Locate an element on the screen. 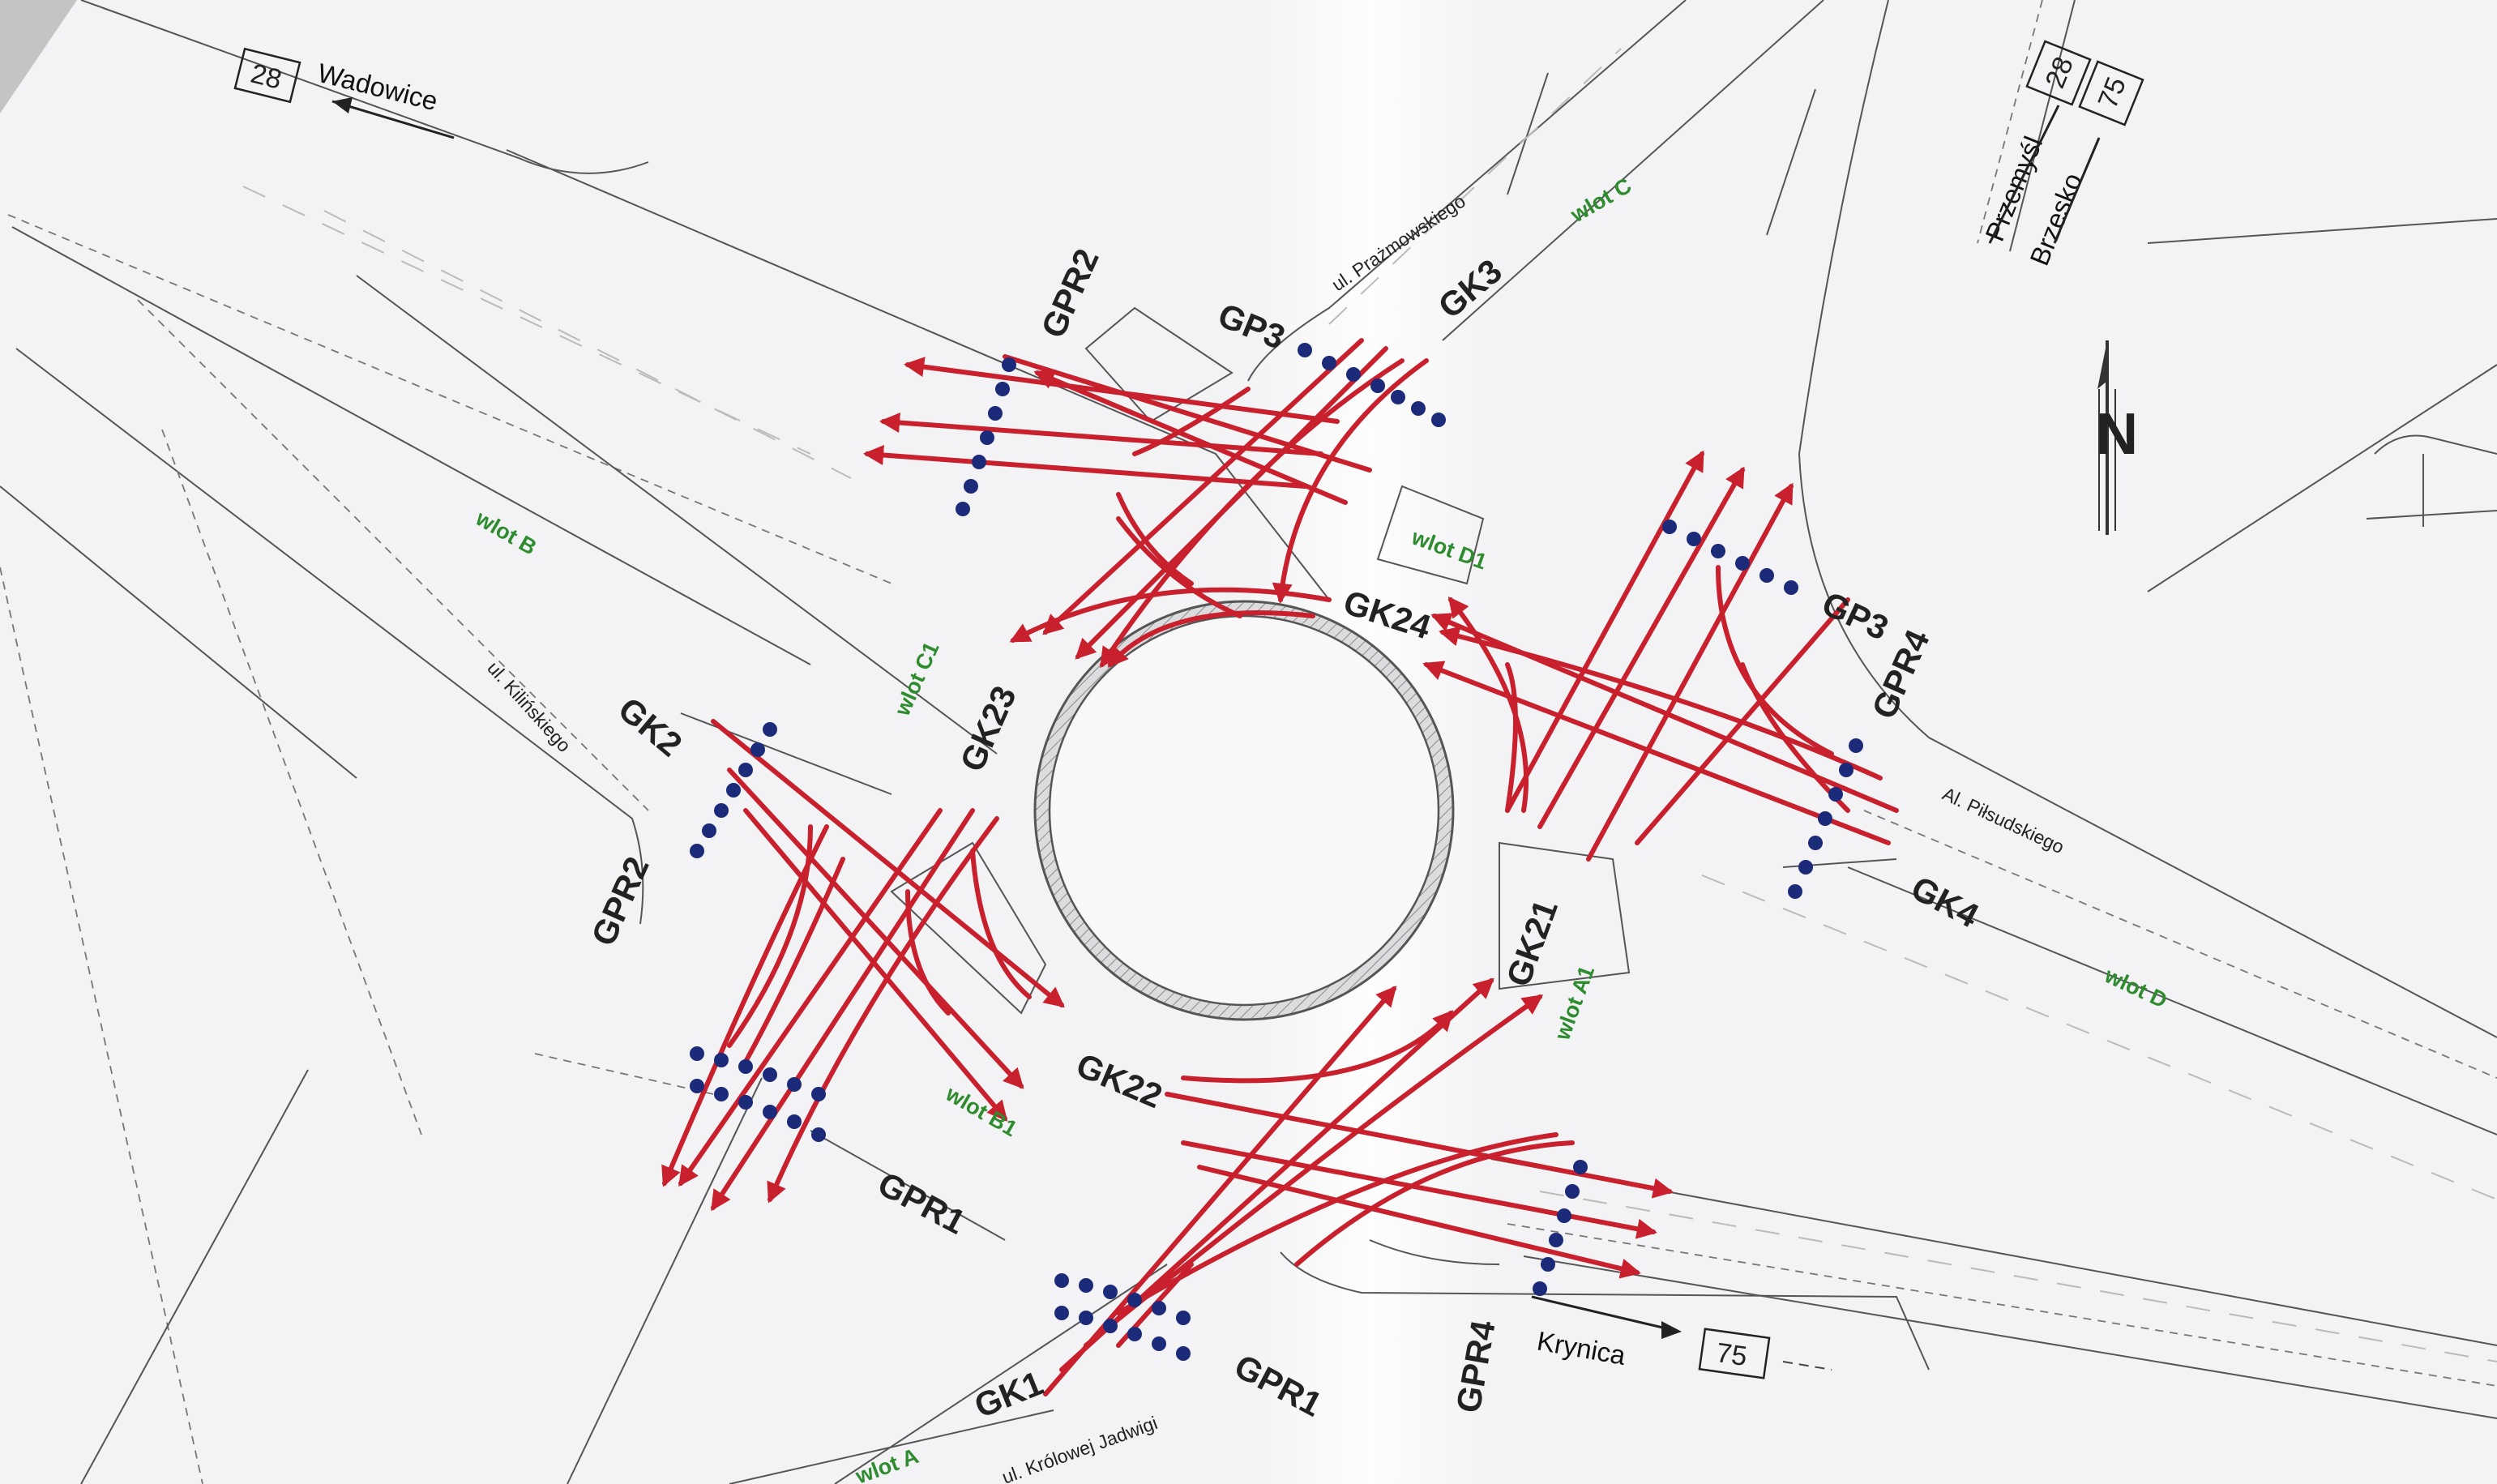 The image size is (2497, 1484). route-number-wadowice: 28 is located at coordinates (266, 77).